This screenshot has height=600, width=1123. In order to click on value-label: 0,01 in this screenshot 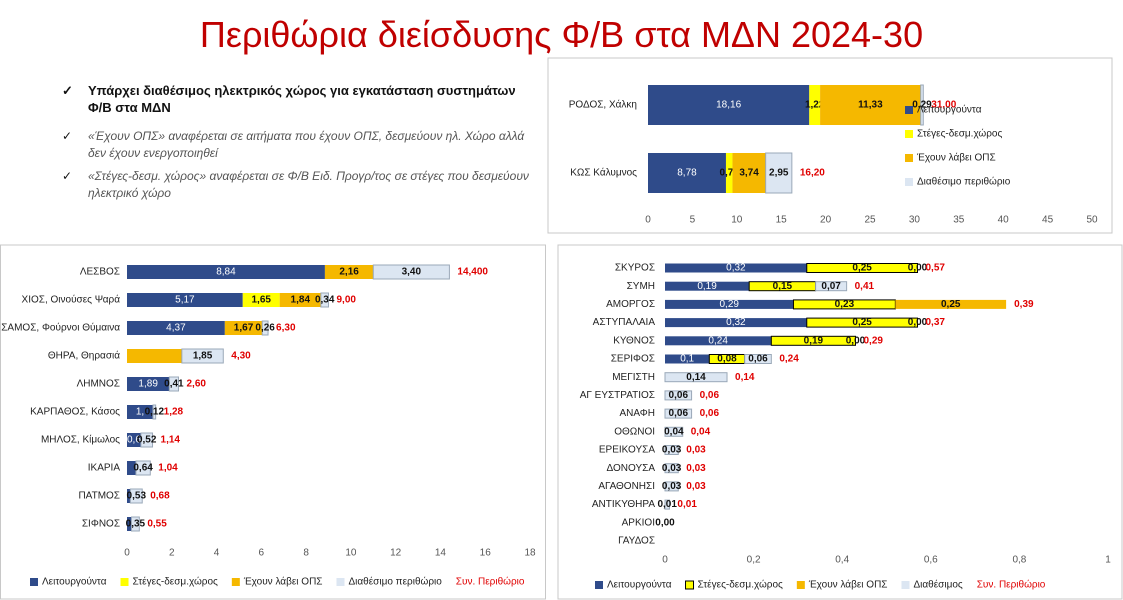, I will do `click(667, 504)`.